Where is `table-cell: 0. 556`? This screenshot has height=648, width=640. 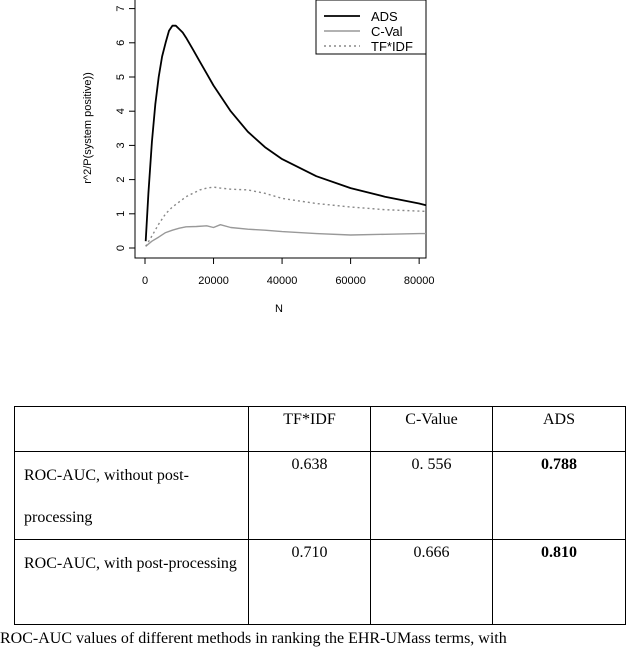 table-cell: 0. 556 is located at coordinates (431, 495).